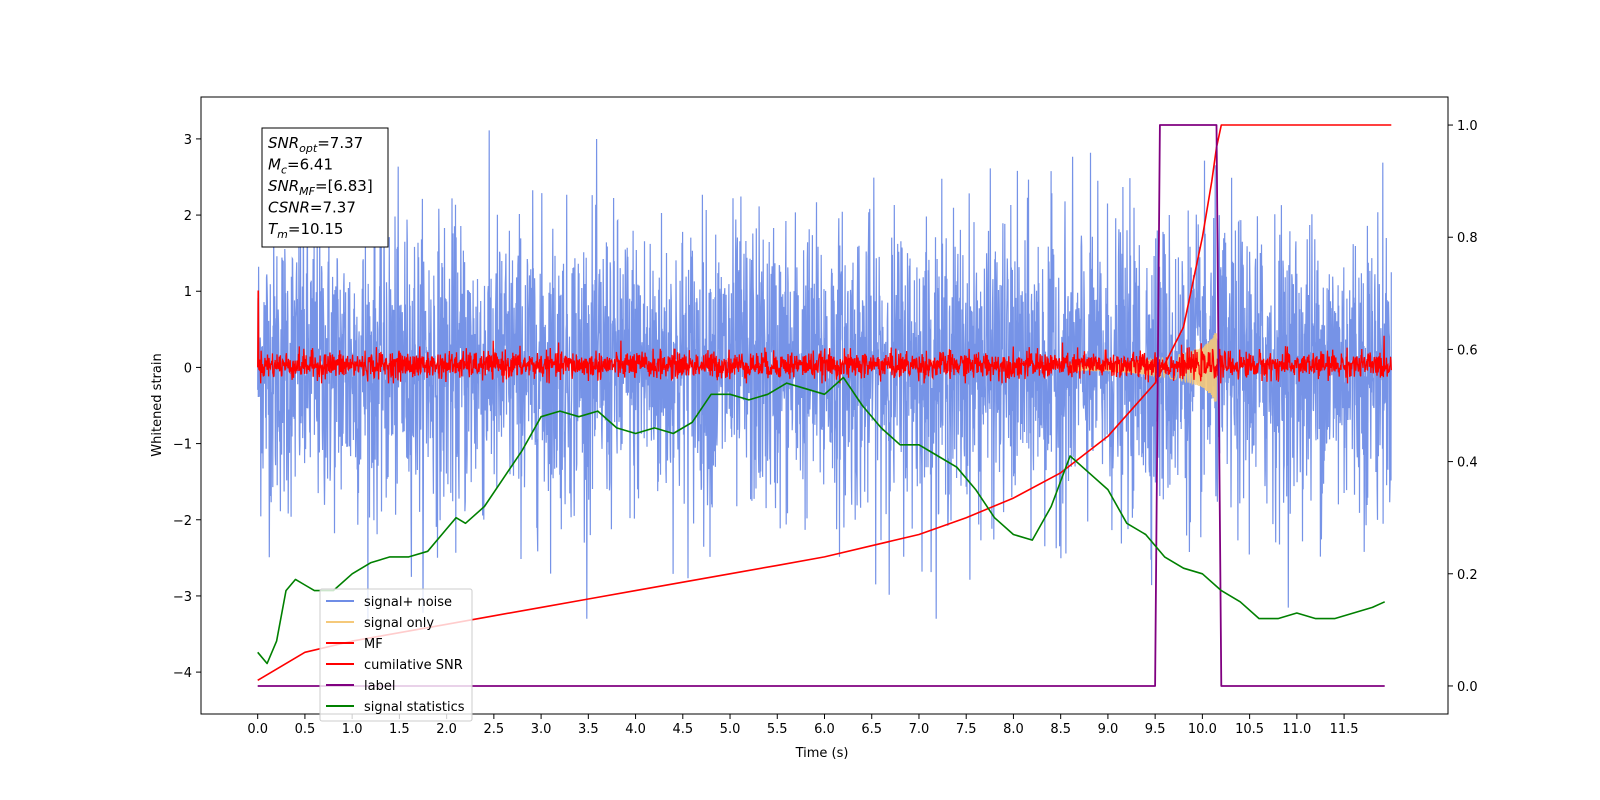 The image size is (1600, 800). What do you see at coordinates (1249, 729) in the screenshot?
I see `x-tick-label: 10.5` at bounding box center [1249, 729].